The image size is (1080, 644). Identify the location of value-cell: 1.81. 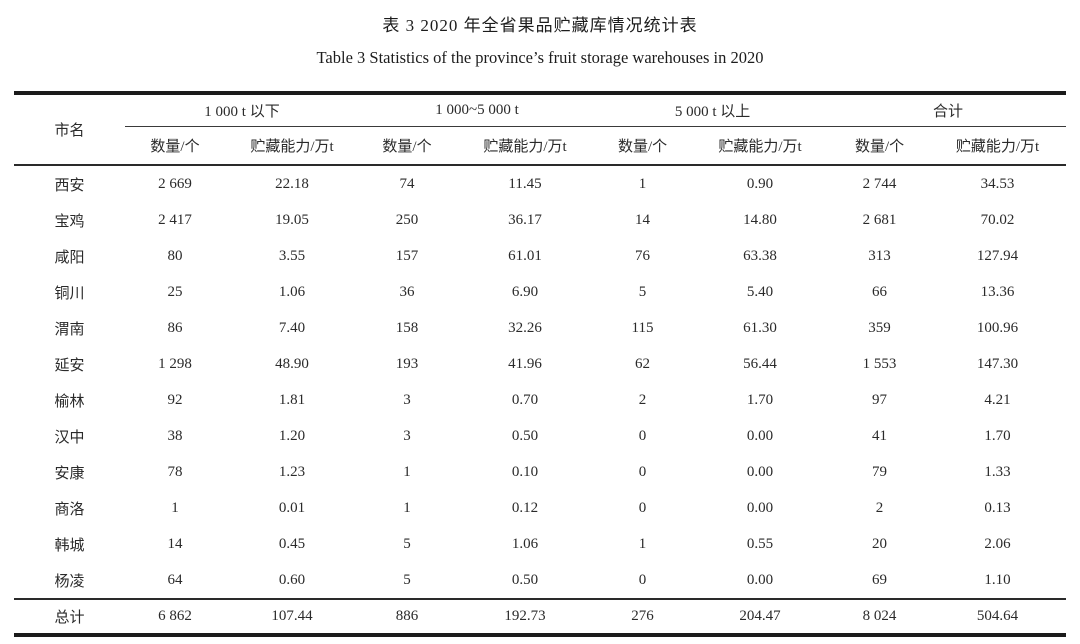
(292, 399).